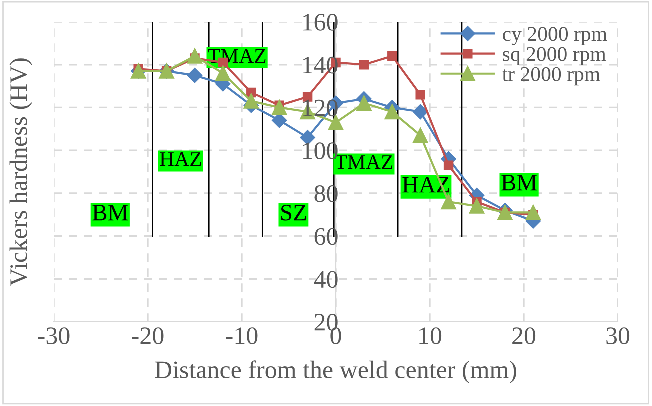  Describe the element at coordinates (335, 372) in the screenshot. I see `x-axis-title: Distance from the weld center (mm)` at that location.